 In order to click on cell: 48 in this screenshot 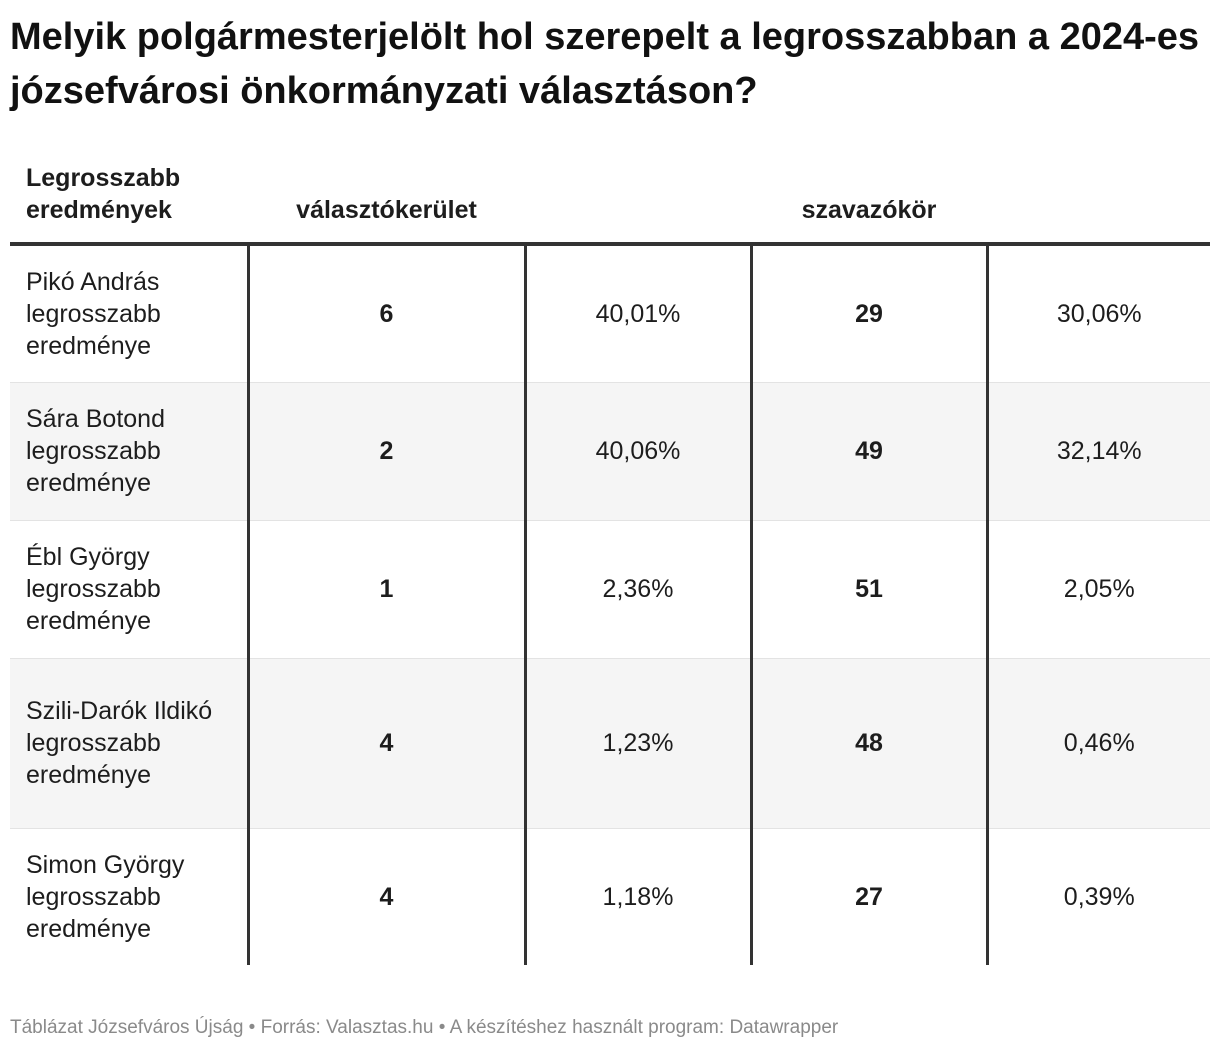, I will do `click(868, 743)`.